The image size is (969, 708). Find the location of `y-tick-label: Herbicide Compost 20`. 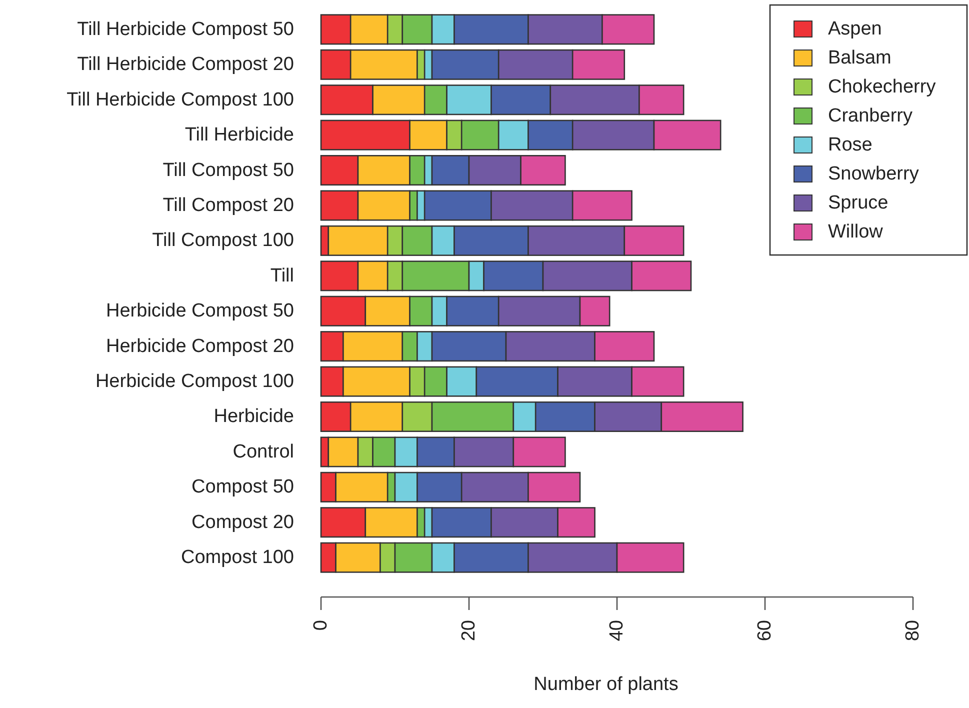

y-tick-label: Herbicide Compost 20 is located at coordinates (200, 346).